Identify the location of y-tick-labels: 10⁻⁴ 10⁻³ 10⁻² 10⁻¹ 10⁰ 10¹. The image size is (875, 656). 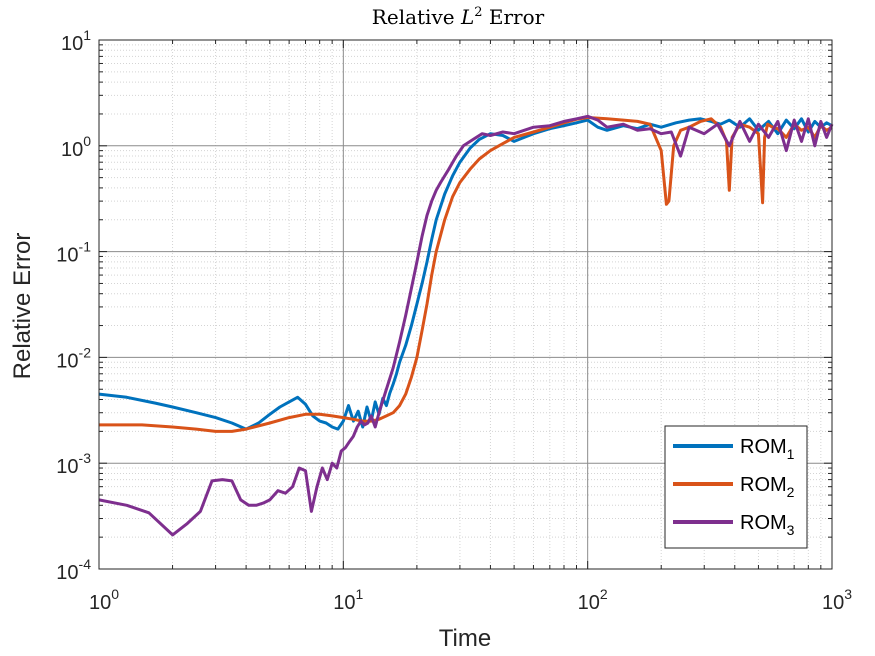
(73, 305).